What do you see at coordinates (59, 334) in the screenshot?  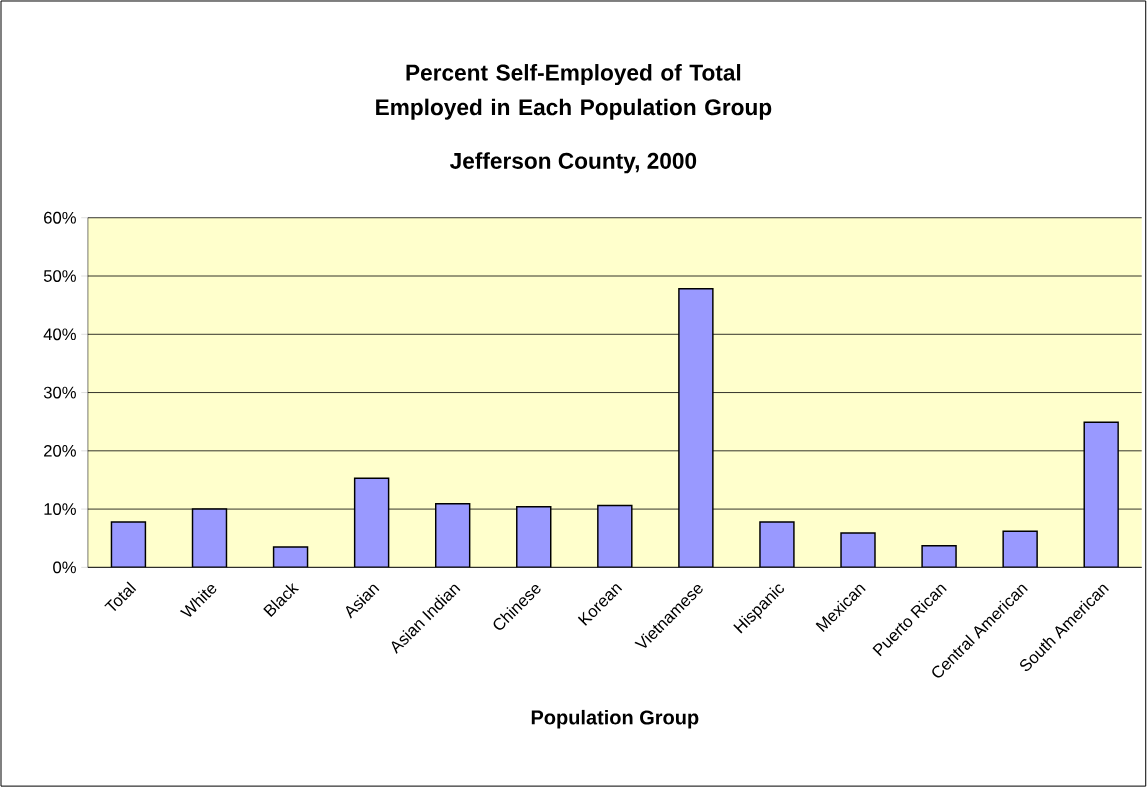 I see `y-tick-label: 40%` at bounding box center [59, 334].